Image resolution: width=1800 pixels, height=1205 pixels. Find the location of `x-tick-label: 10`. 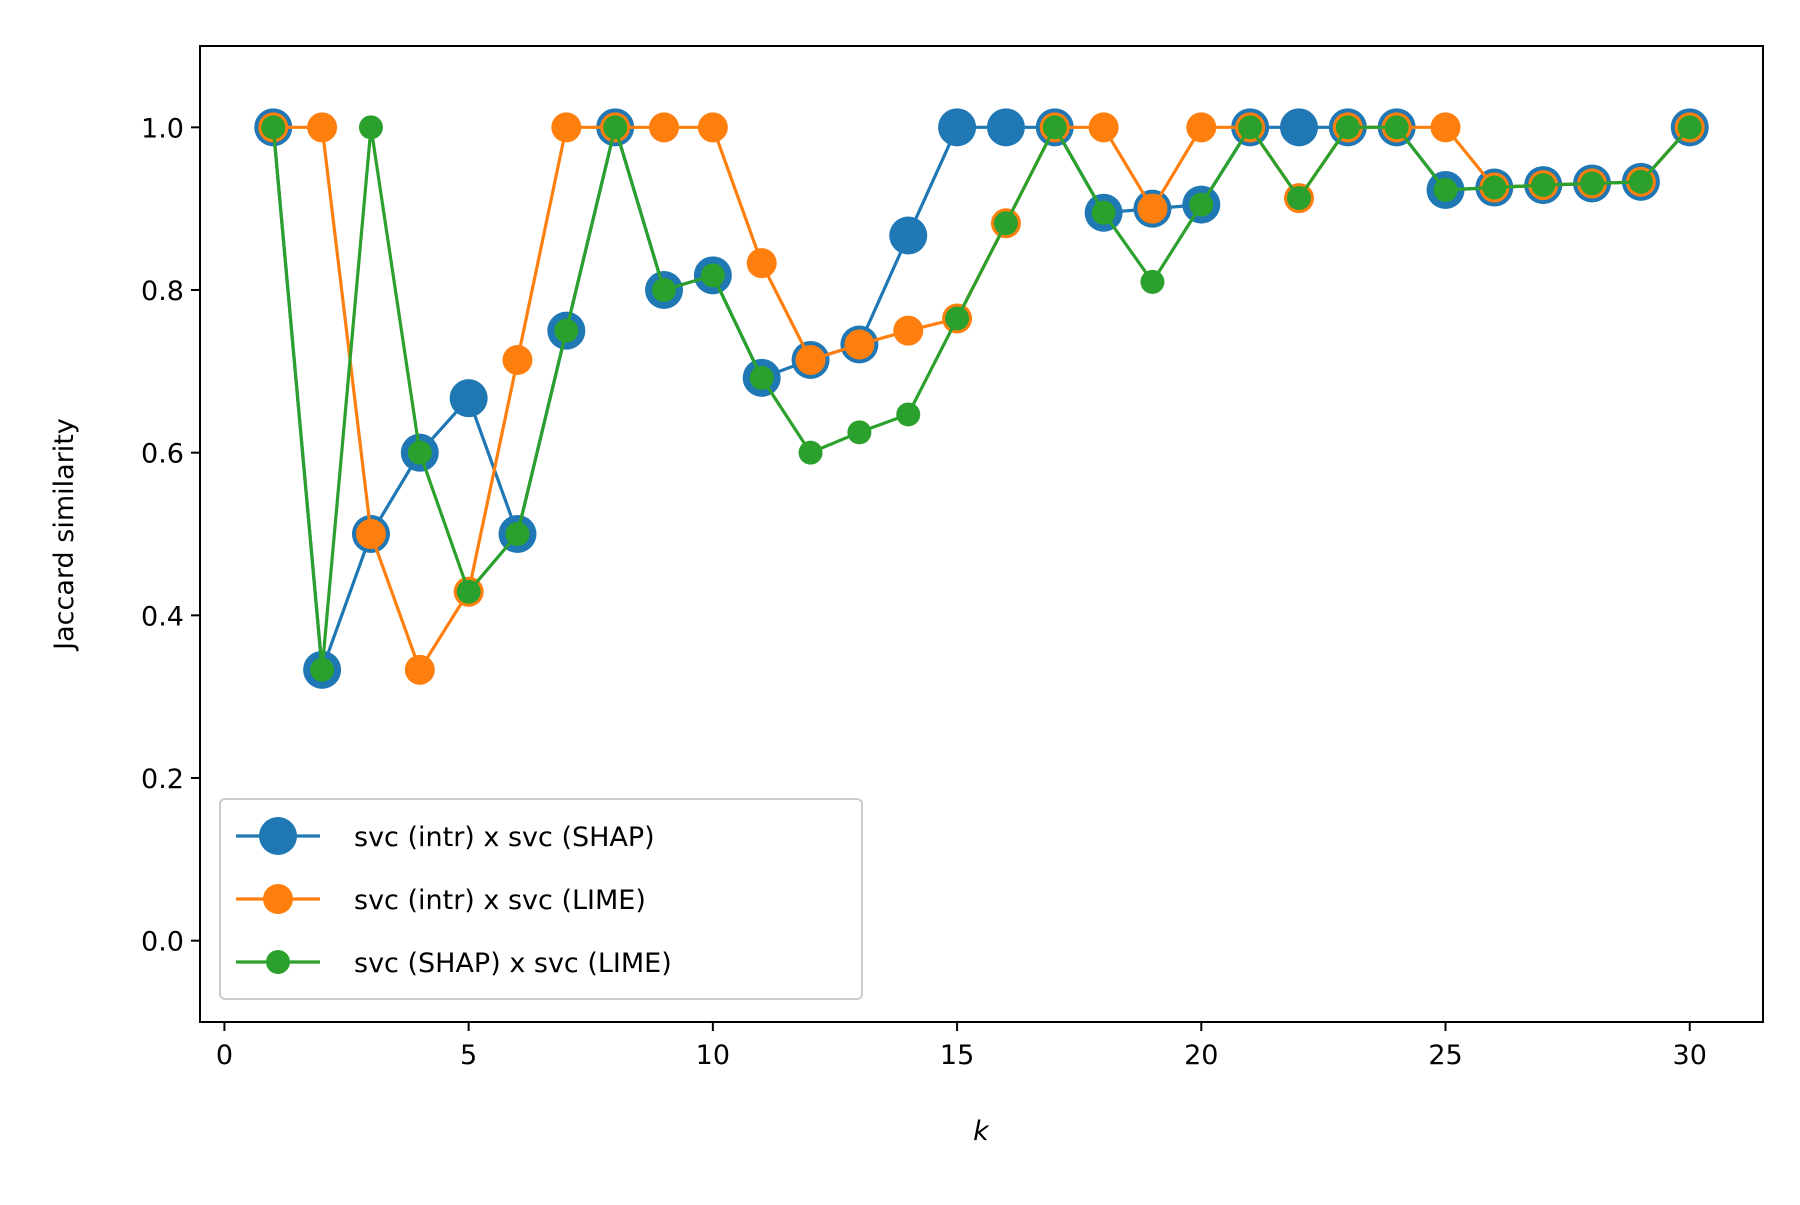

x-tick-label: 10 is located at coordinates (713, 1055).